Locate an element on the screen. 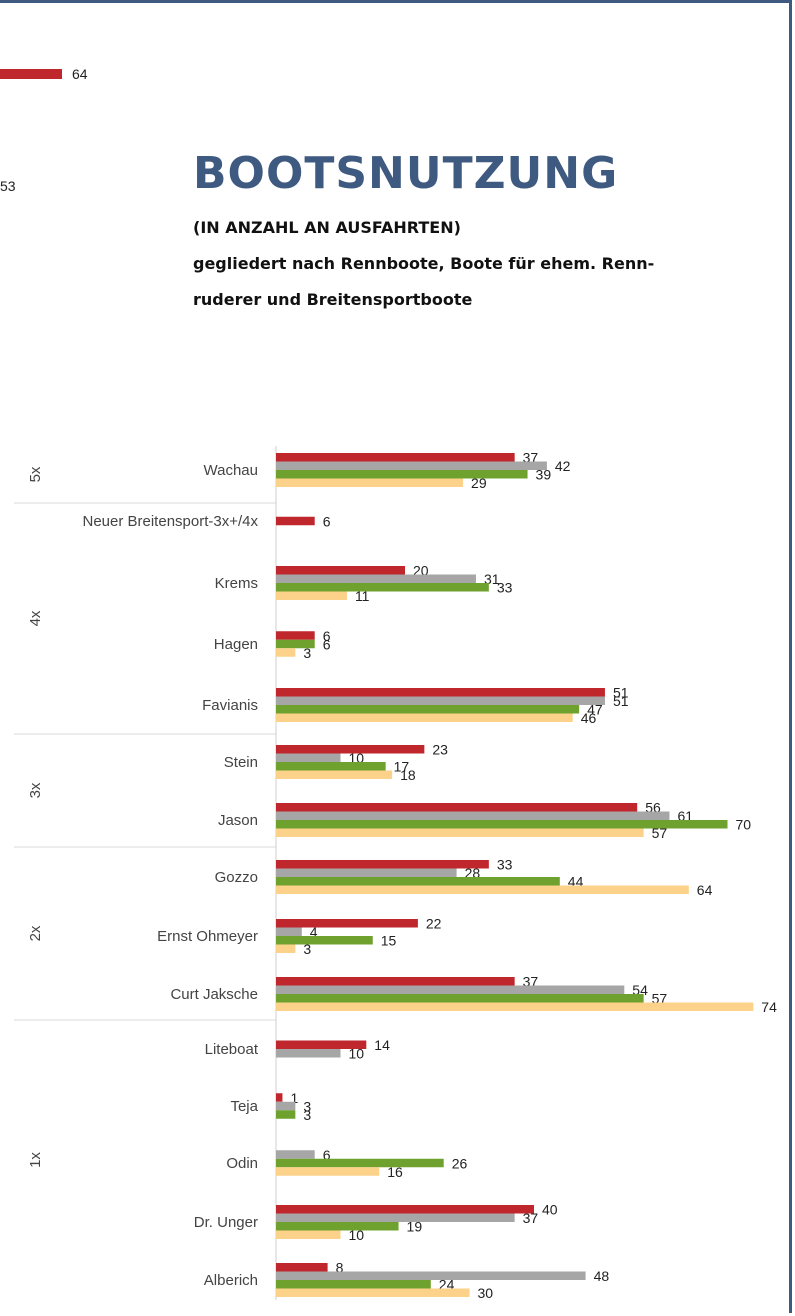 This screenshot has width=795, height=1316. group-label: 1x is located at coordinates (35, 1160).